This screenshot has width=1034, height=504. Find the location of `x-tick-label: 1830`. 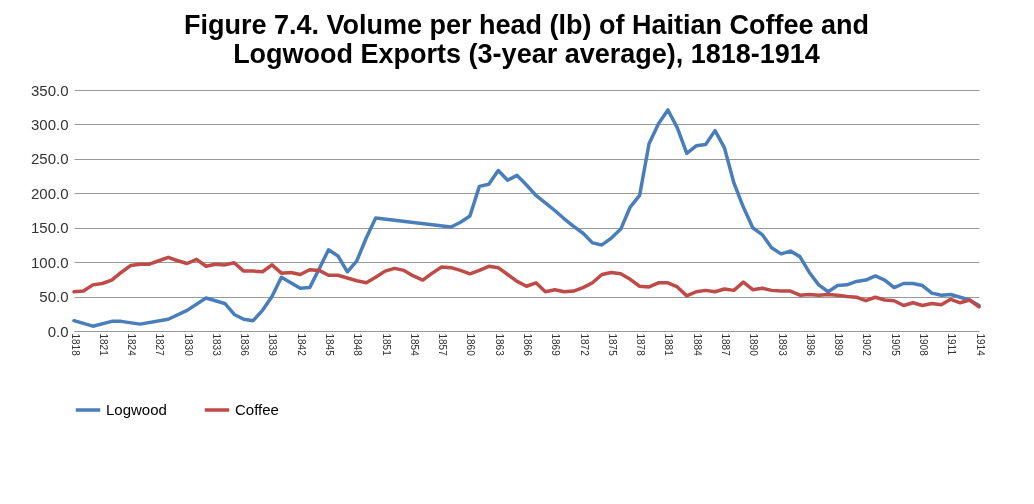

x-tick-label: 1830 is located at coordinates (188, 345).